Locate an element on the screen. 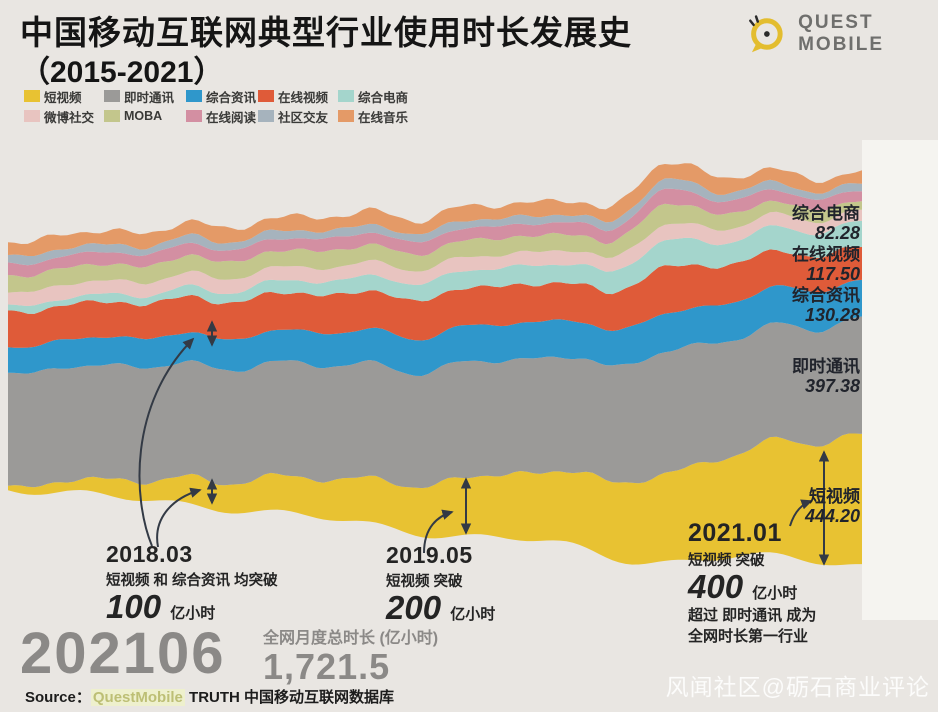  legend-item-online-video: 在线视频 is located at coordinates (298, 96).